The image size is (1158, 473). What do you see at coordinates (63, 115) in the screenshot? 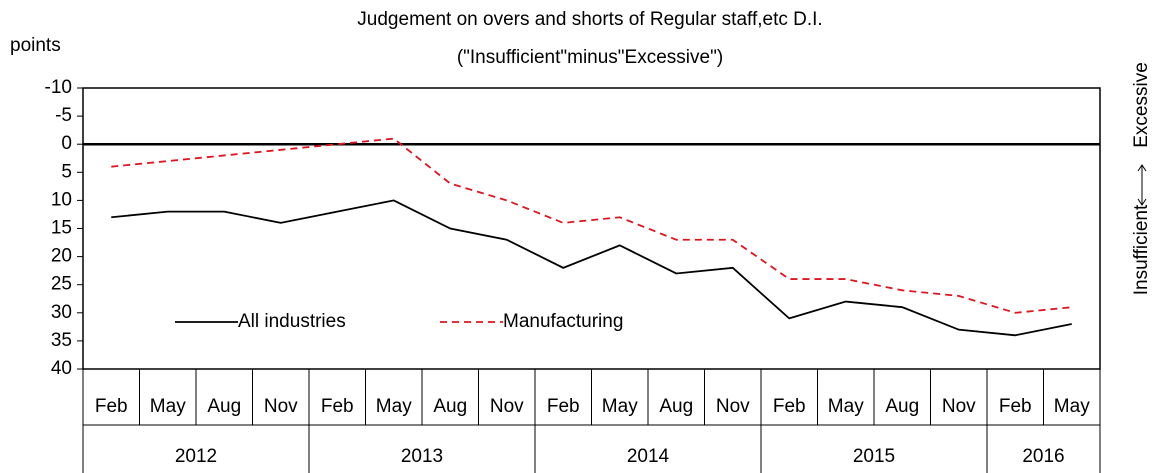
I see `y-tick-label: -5` at bounding box center [63, 115].